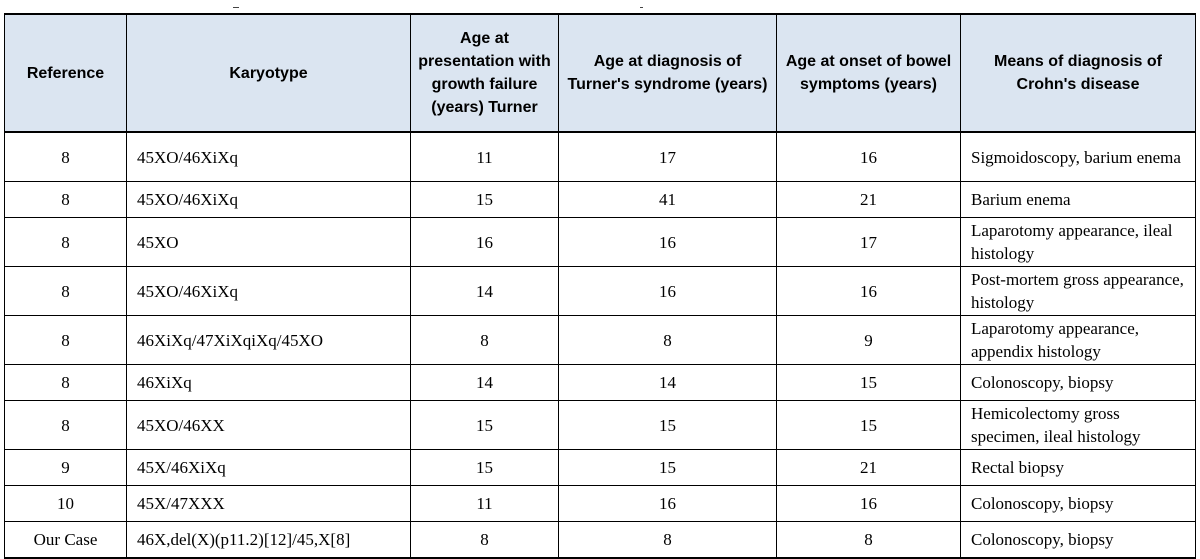  I want to click on header-reference: Reference, so click(65, 73).